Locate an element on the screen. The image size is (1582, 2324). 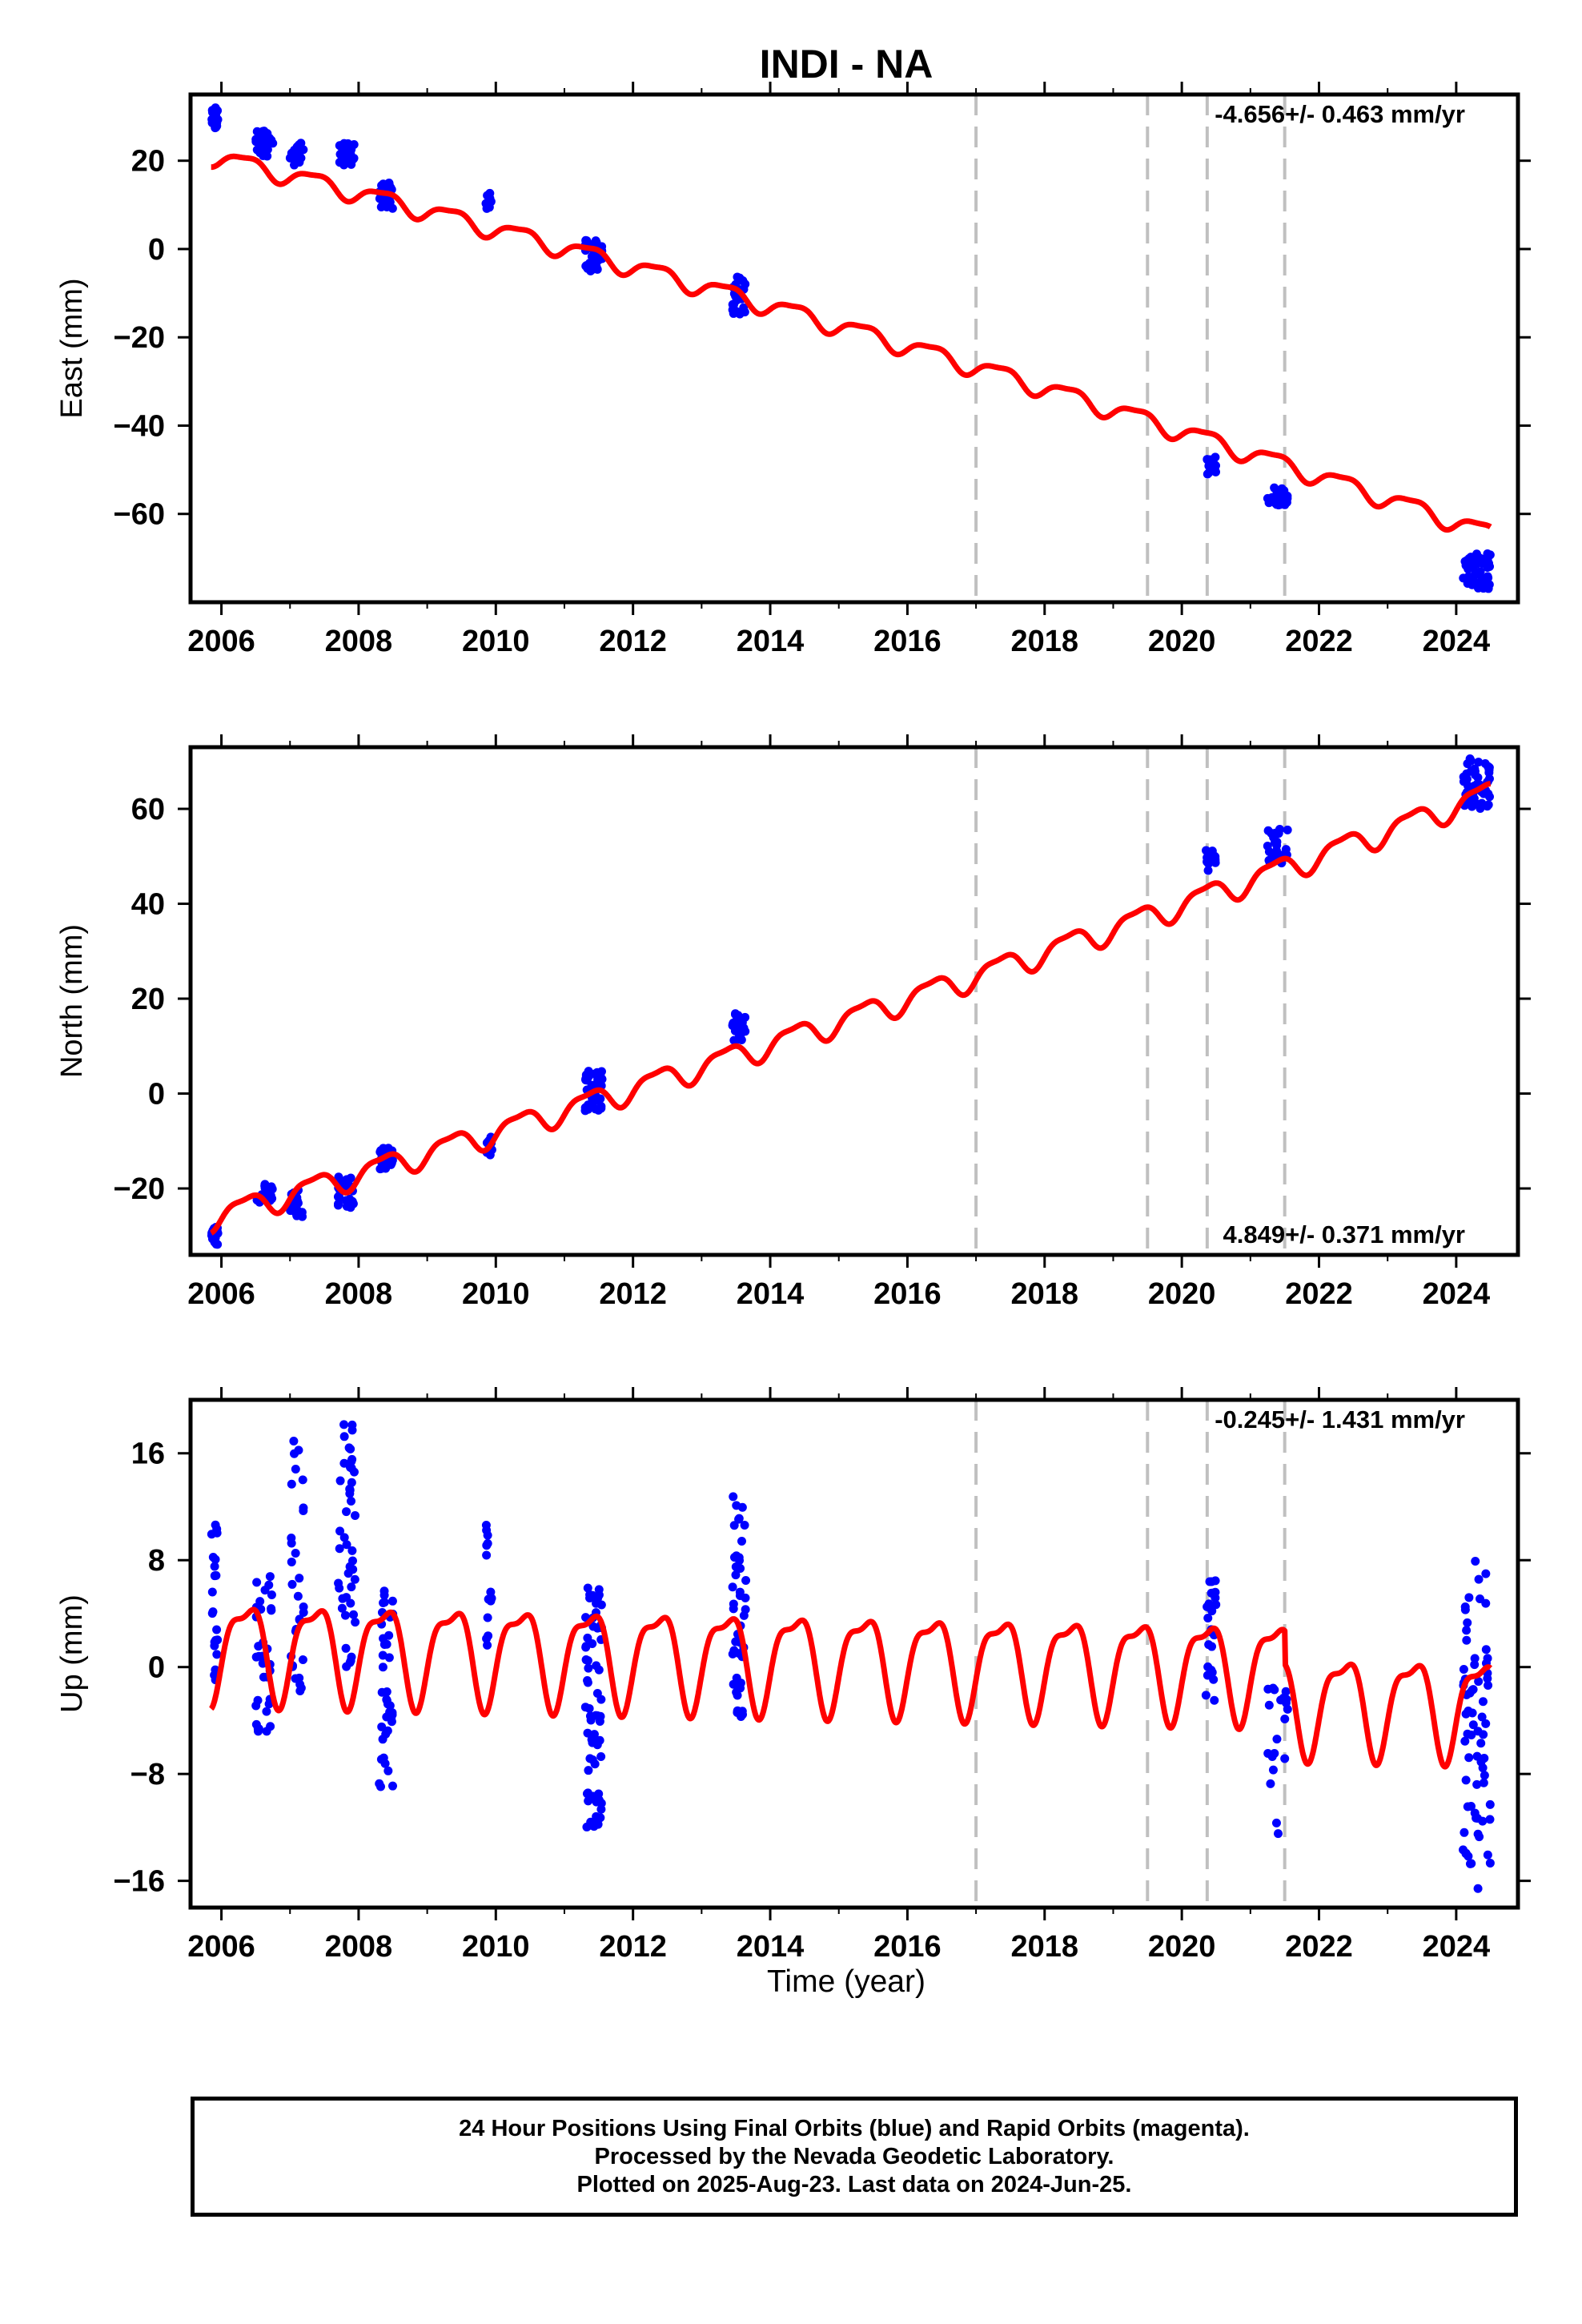
rate-annotation: -4.656+/- 0.463 mm/yr is located at coordinates (1340, 114).